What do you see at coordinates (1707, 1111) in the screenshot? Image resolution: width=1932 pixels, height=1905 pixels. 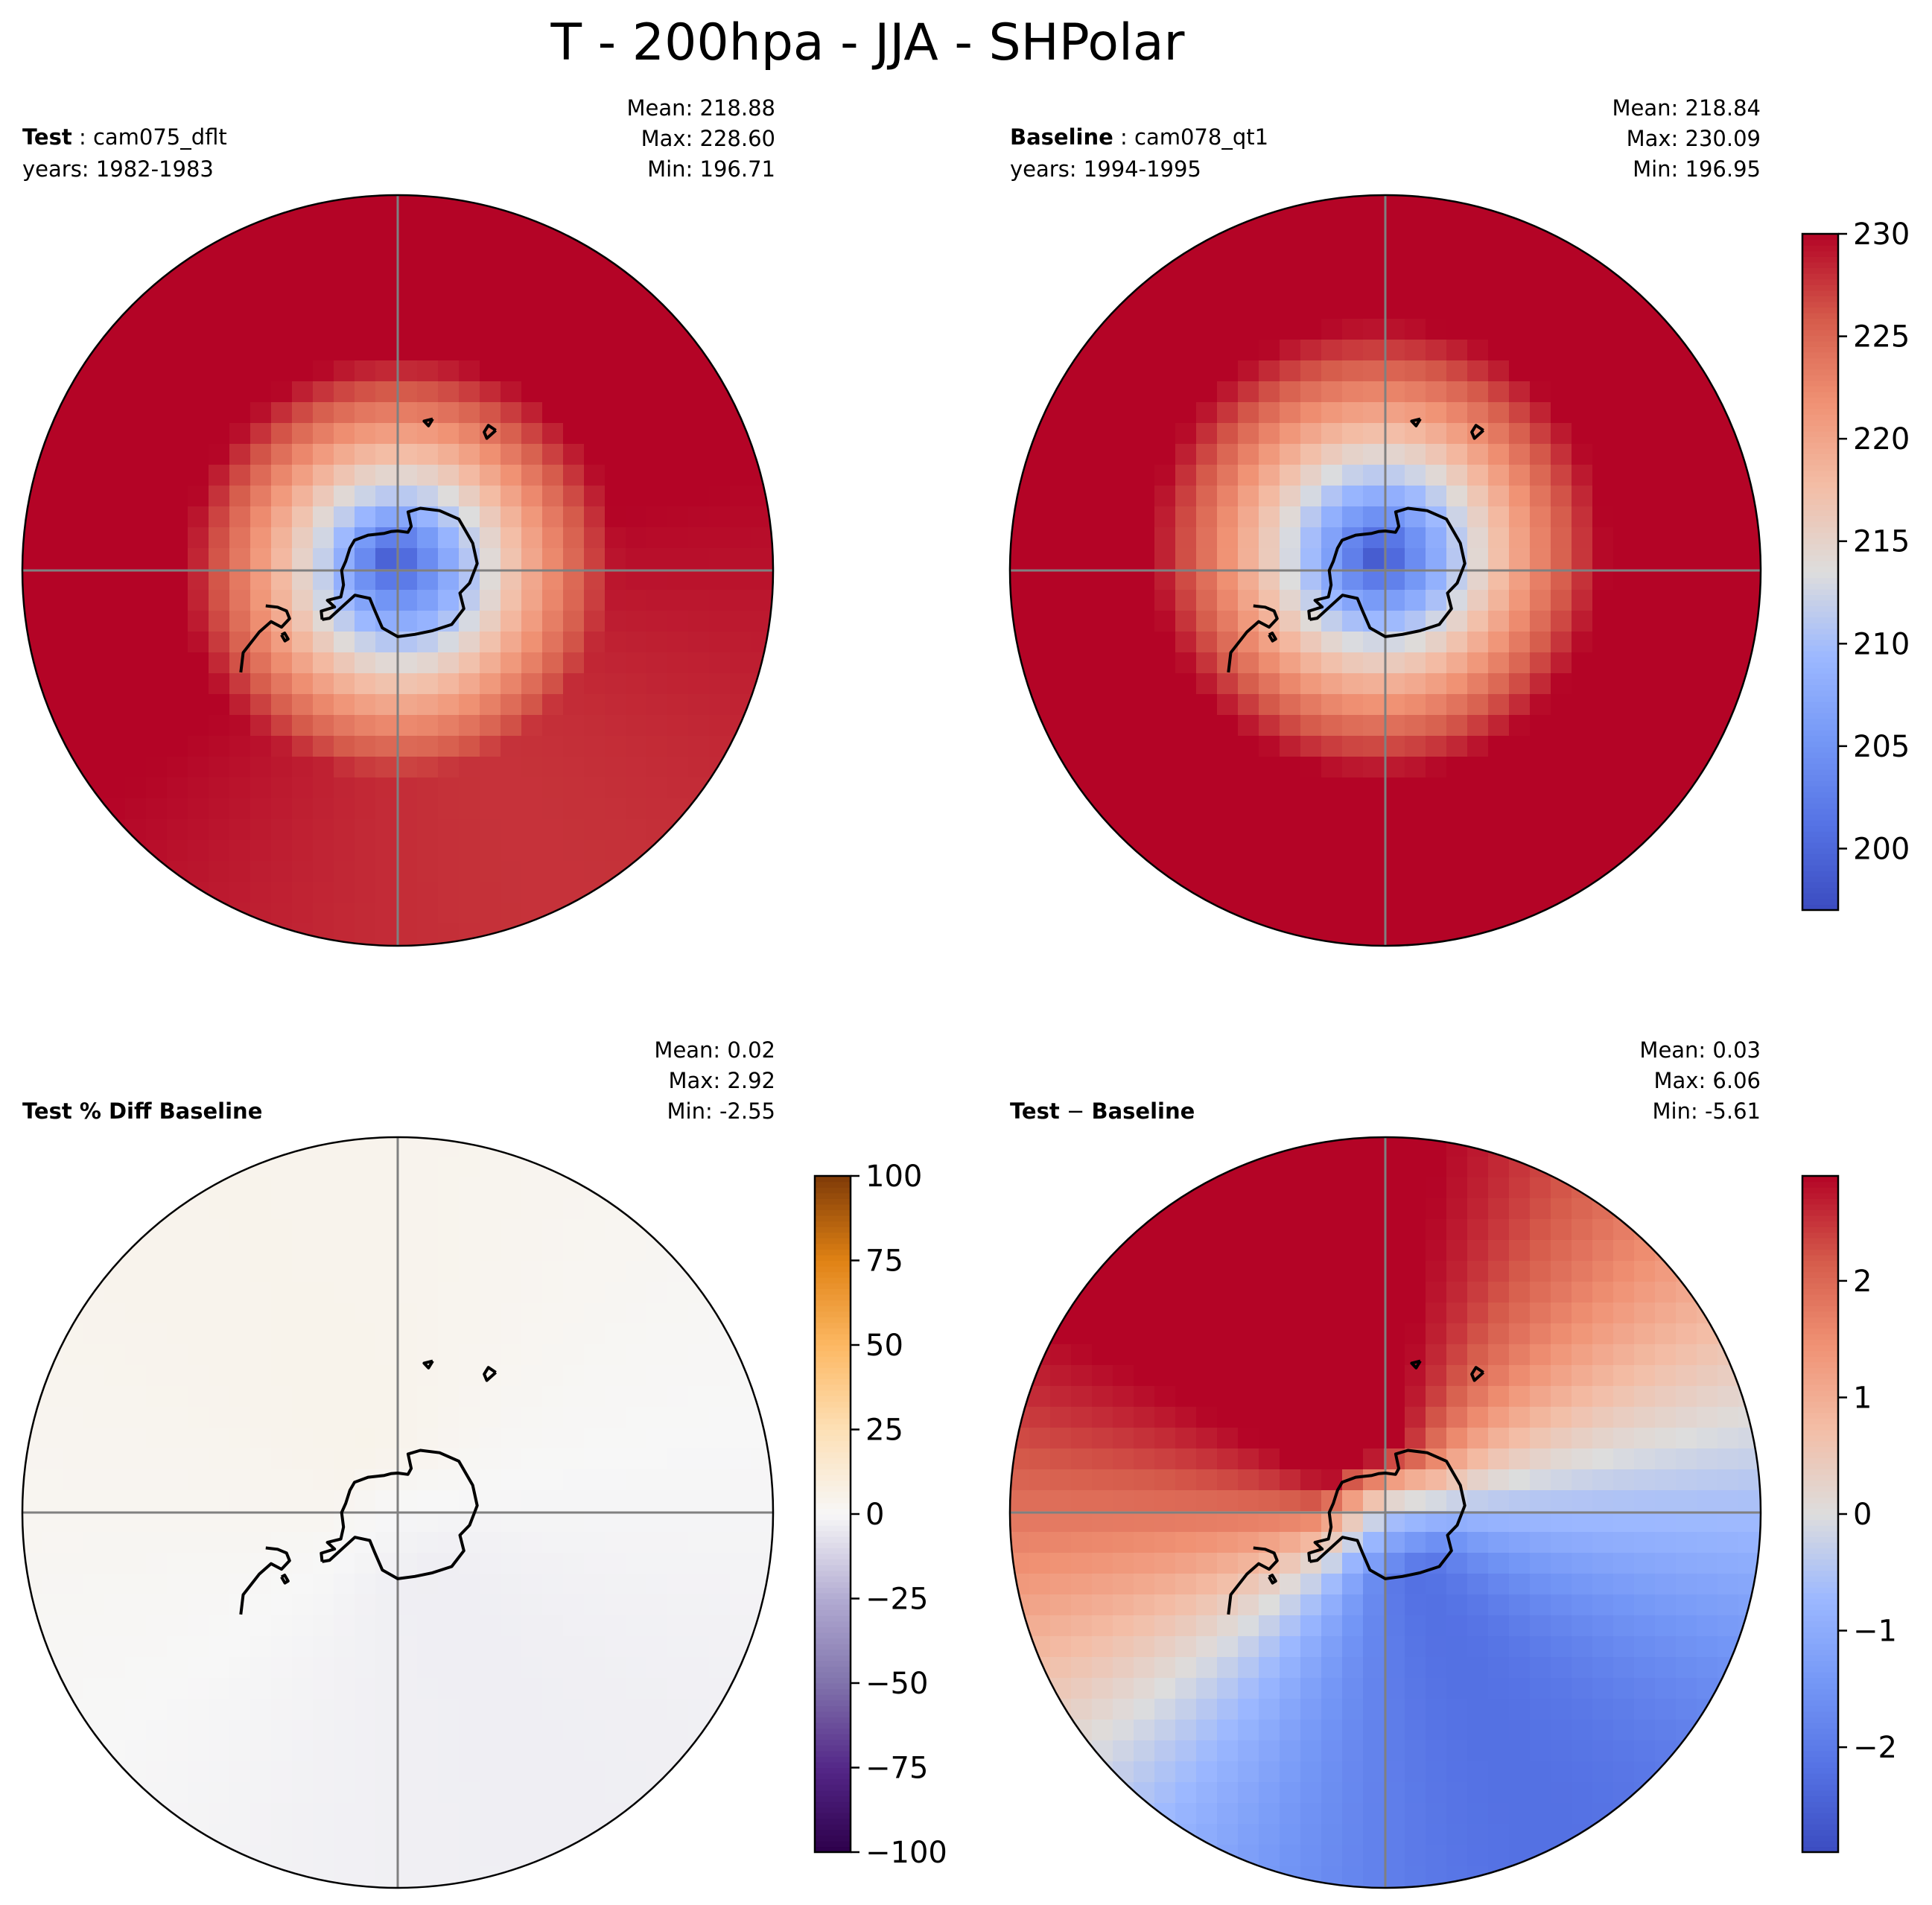 I see `diff-stat-min: Min: -5.61` at bounding box center [1707, 1111].